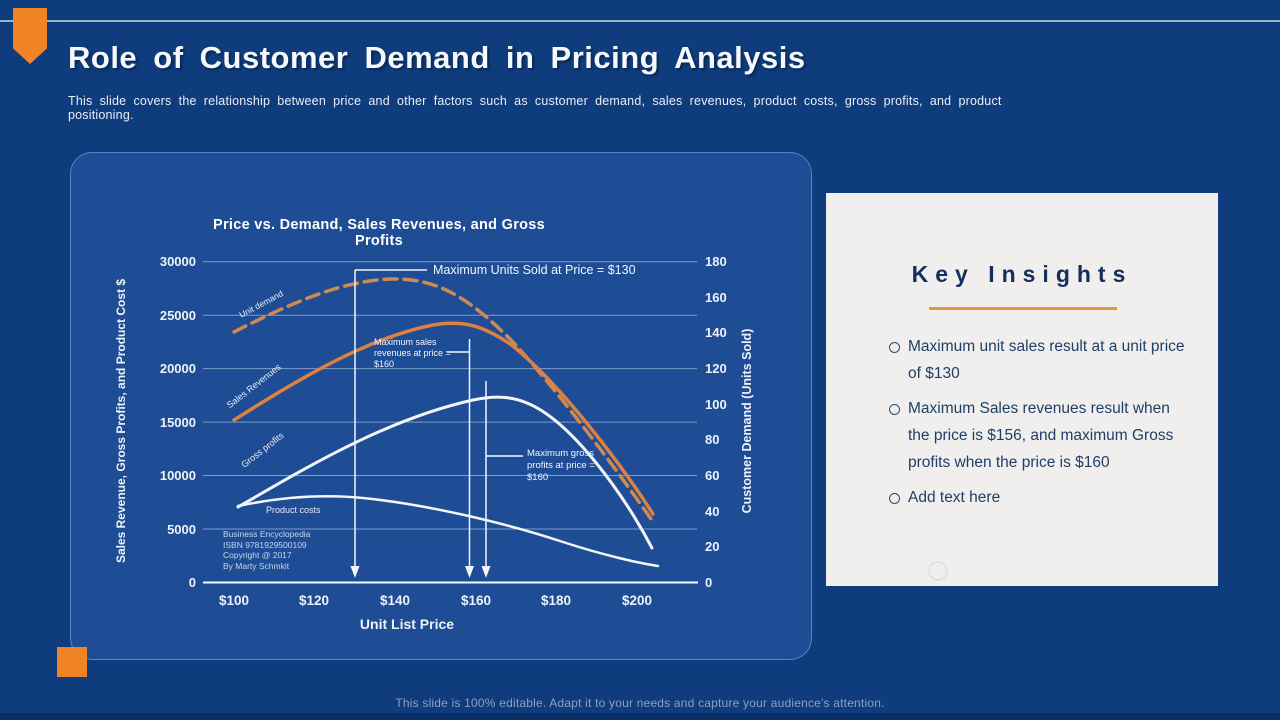 This screenshot has height=720, width=1280. I want to click on y-right-tick: 120, so click(716, 368).